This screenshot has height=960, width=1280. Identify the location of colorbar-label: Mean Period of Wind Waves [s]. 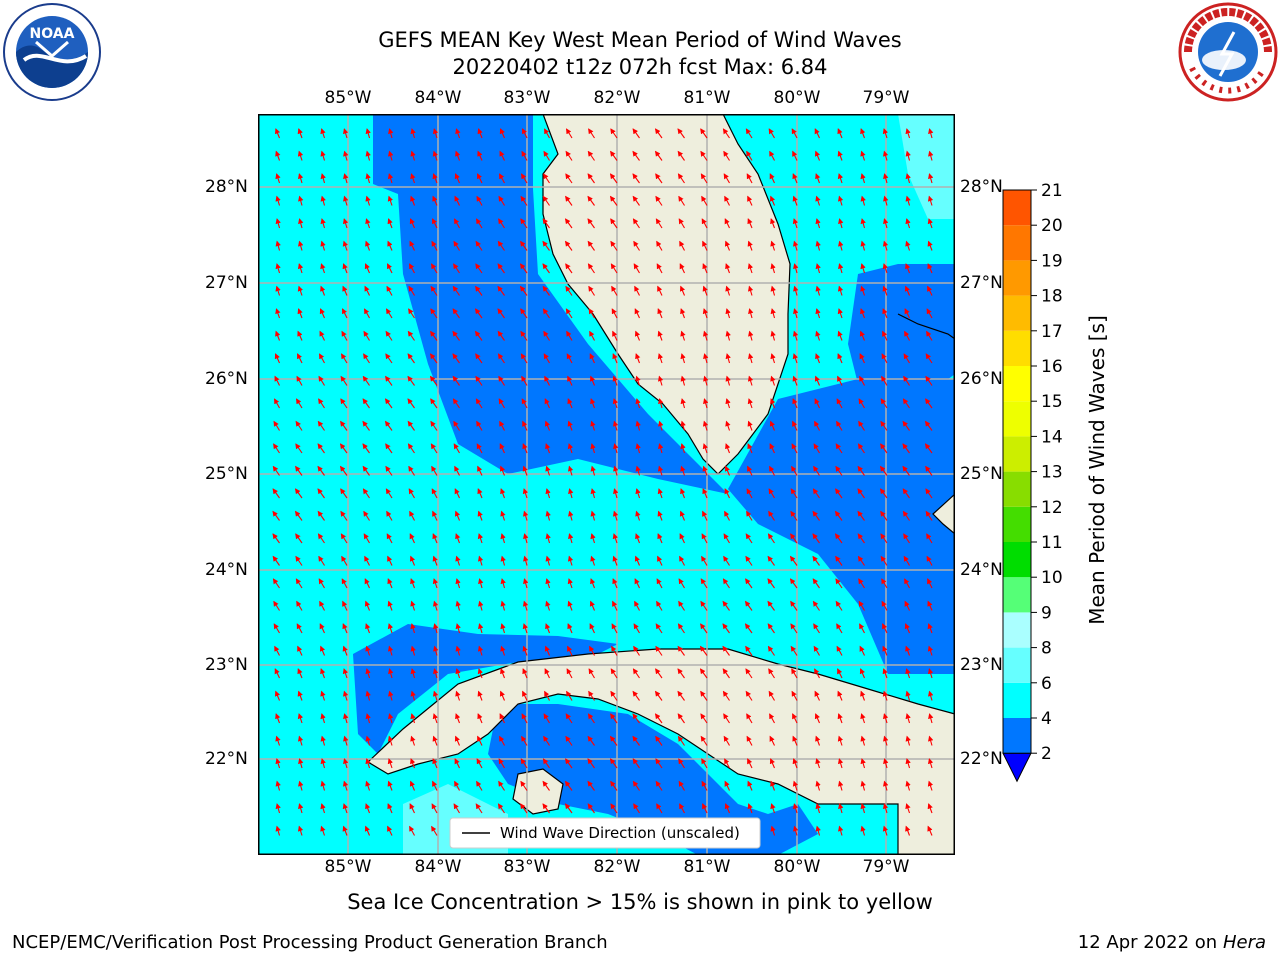
(1097, 470).